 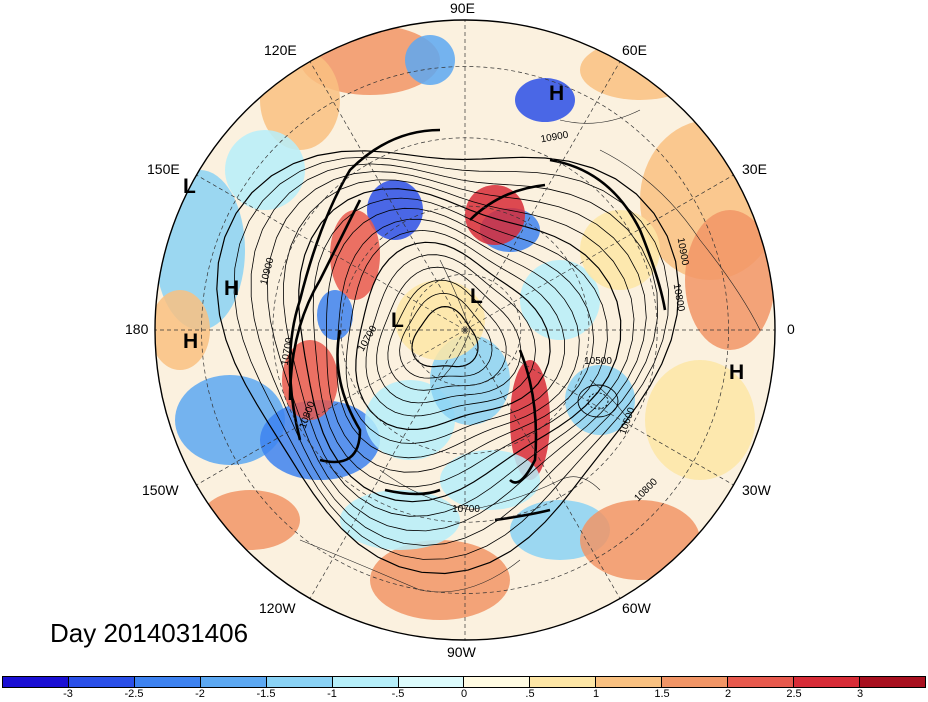 I want to click on lon-label-90w: 90W, so click(x=461, y=652).